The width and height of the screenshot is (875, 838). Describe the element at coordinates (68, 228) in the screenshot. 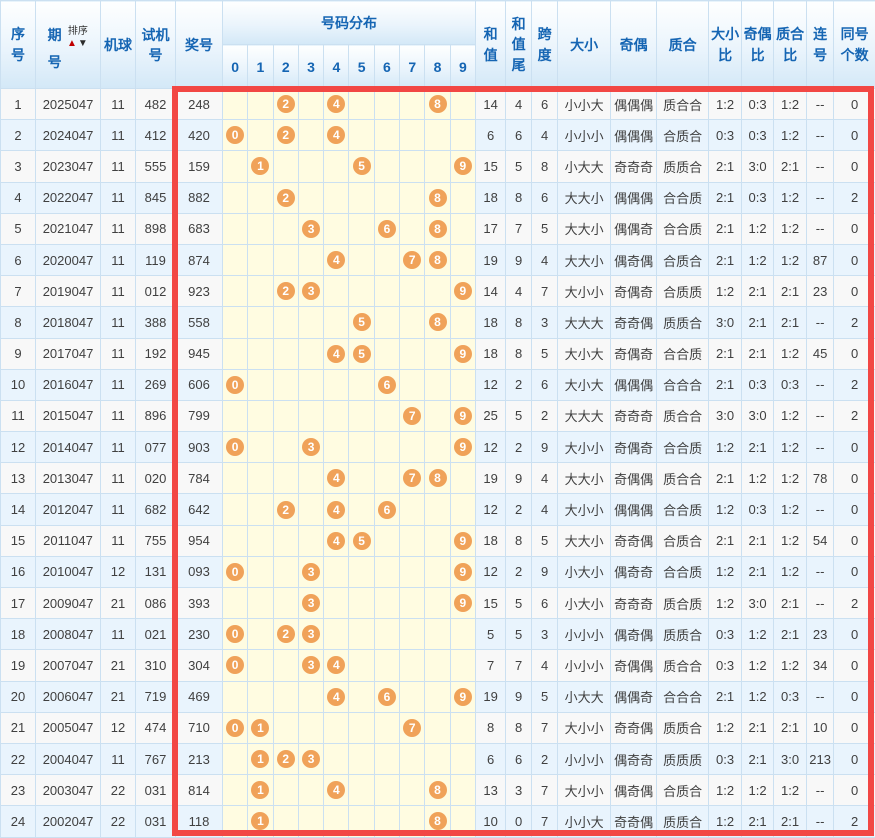

I see `period-cell: 2021047` at that location.